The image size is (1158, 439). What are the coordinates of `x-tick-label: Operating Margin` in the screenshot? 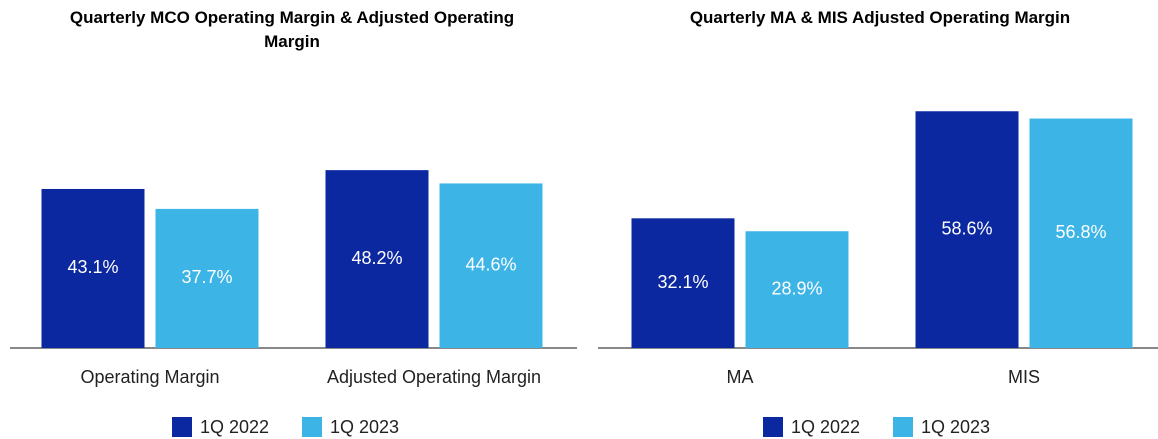 It's located at (149, 377).